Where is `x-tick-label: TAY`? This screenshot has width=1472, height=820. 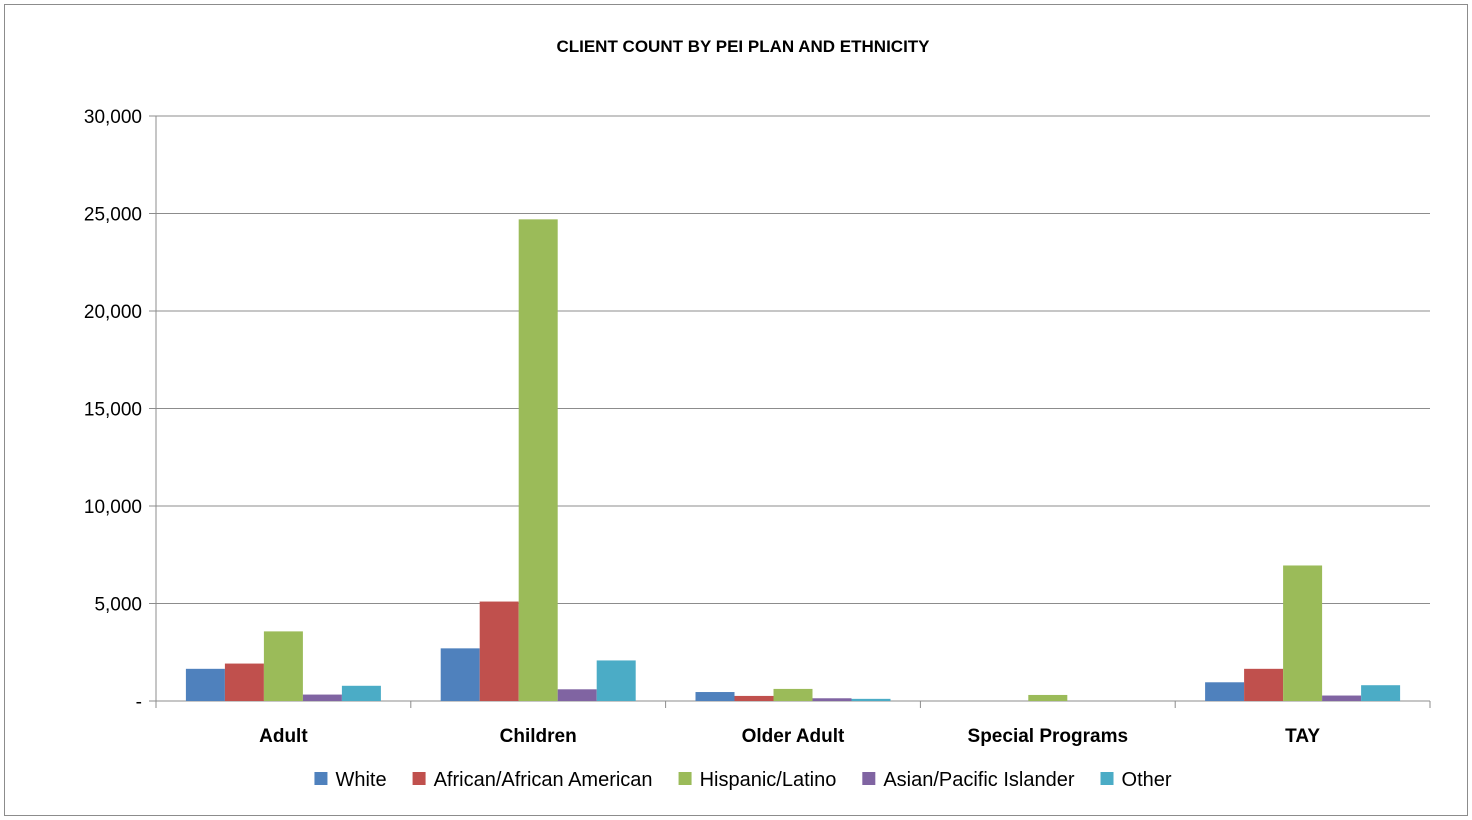 x-tick-label: TAY is located at coordinates (1302, 736).